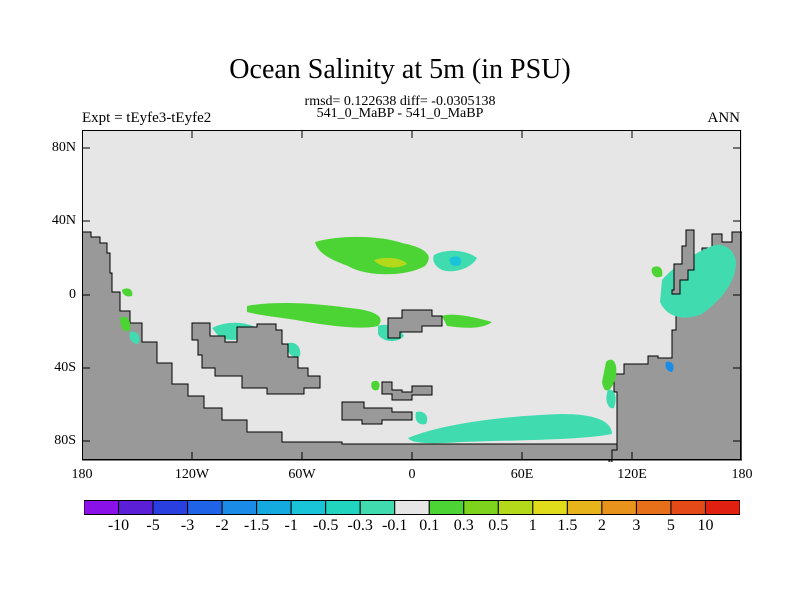  I want to click on y-tick-40n: 40N, so click(63, 220).